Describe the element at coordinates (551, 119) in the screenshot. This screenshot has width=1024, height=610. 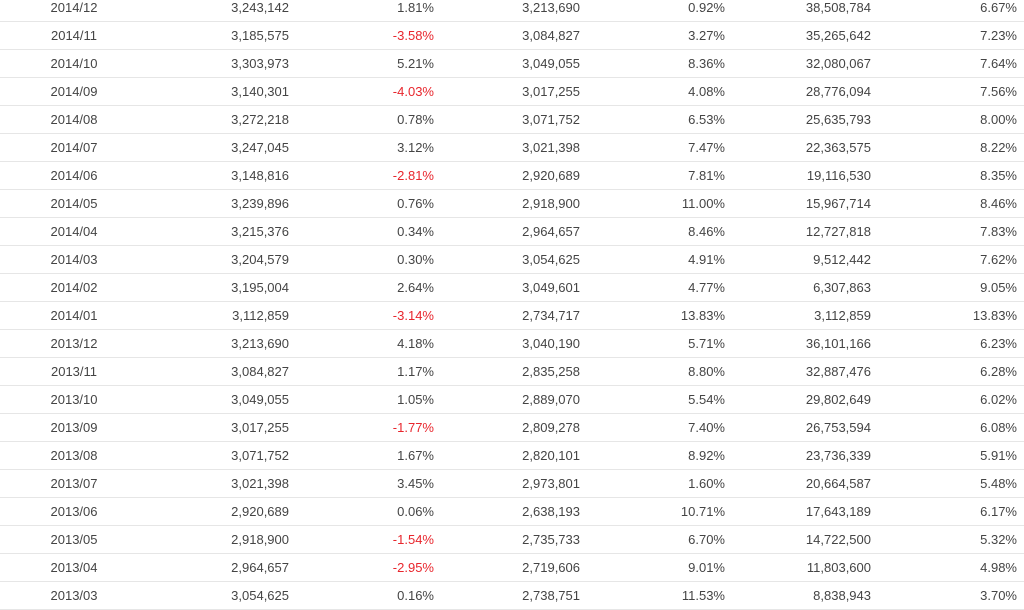
I see `cell-value-b: 3,071,752` at that location.